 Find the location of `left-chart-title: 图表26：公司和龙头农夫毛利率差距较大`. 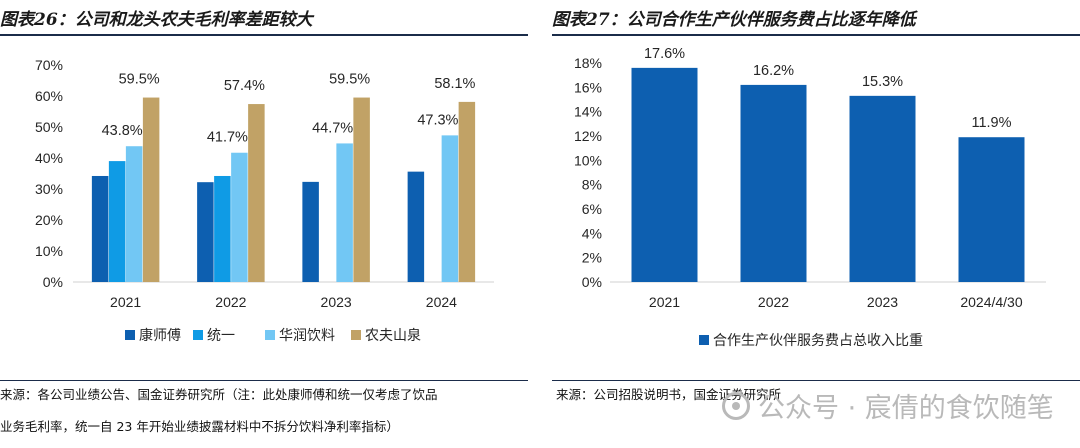

left-chart-title: 图表26：公司和龙头农夫毛利率差距较大 is located at coordinates (156, 19).